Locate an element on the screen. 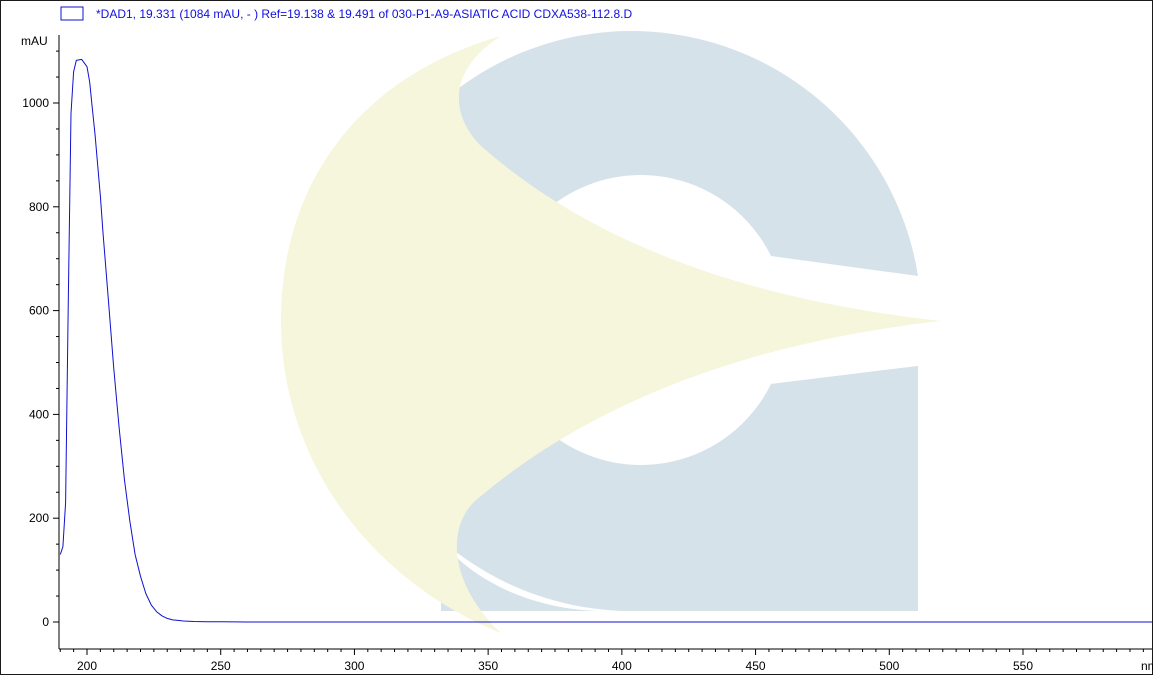 This screenshot has height=676, width=1153. x-tick-label: 300 is located at coordinates (354, 666).